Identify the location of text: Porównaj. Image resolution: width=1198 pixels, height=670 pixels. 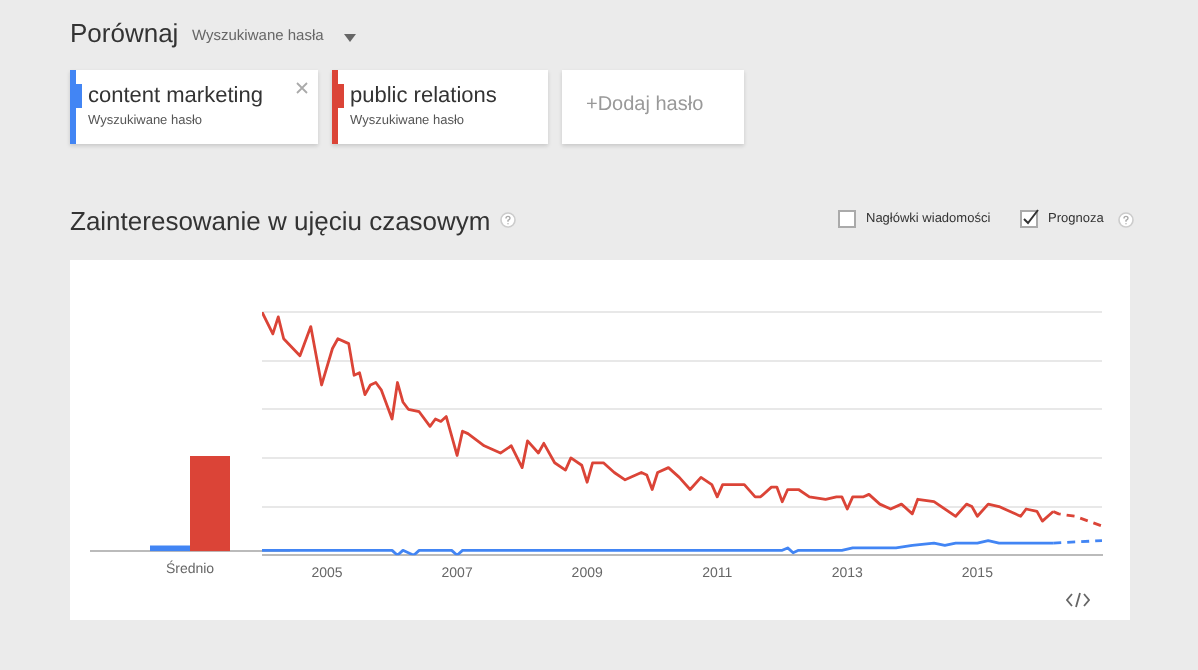
(124, 33).